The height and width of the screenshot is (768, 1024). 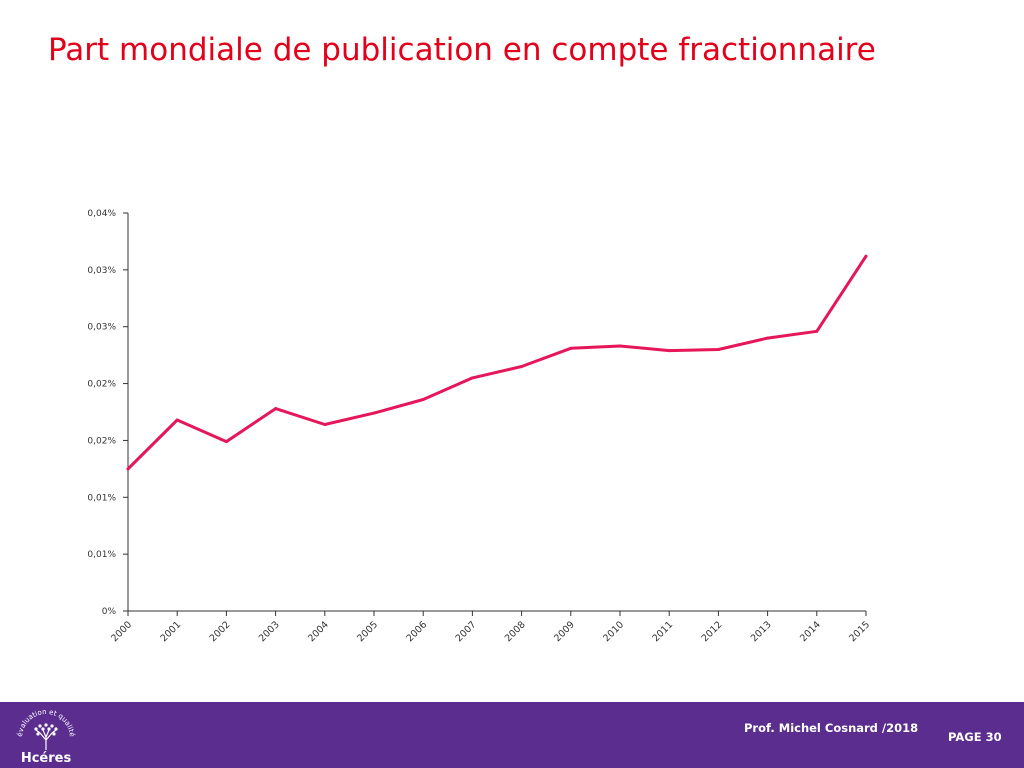 I want to click on x-tick-label: 2013, so click(x=761, y=631).